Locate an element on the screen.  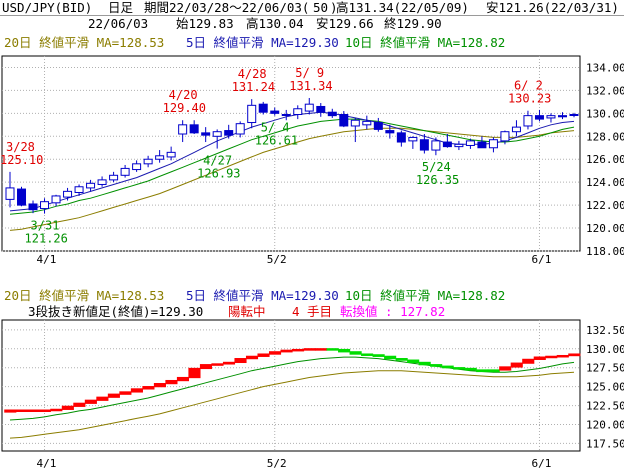
period-label: 期間22/03/28～22/06/03( is located at coordinates (227, 7).